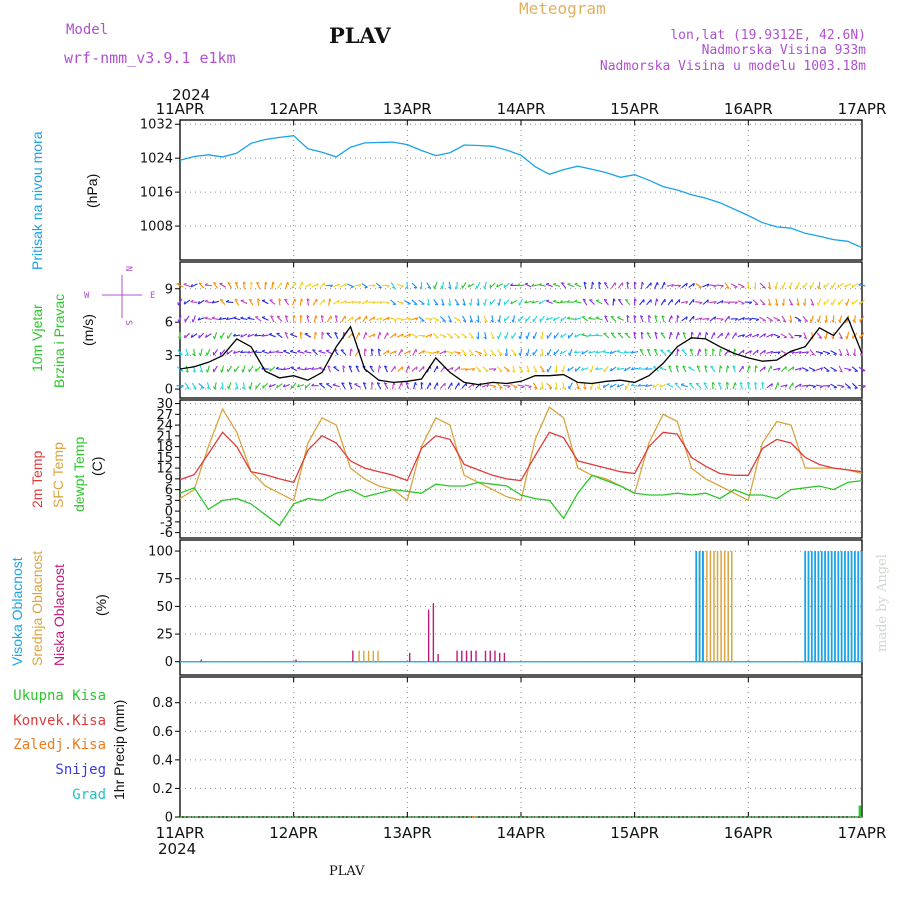  I want to click on tick-label-temp: 6, so click(169, 490).